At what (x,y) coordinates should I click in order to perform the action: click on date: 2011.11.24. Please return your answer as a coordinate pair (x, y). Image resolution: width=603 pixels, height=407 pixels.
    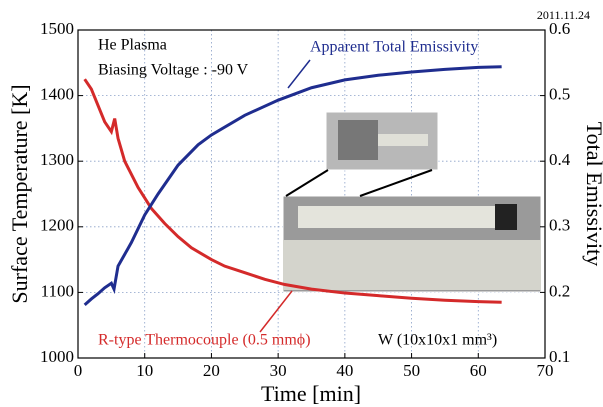
    Looking at the image, I should click on (563, 15).